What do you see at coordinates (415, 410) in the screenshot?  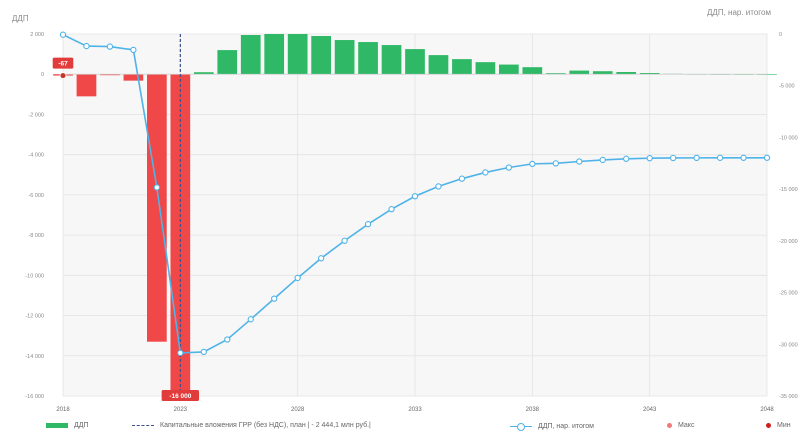 I see `x-tick-label: 2033` at bounding box center [415, 410].